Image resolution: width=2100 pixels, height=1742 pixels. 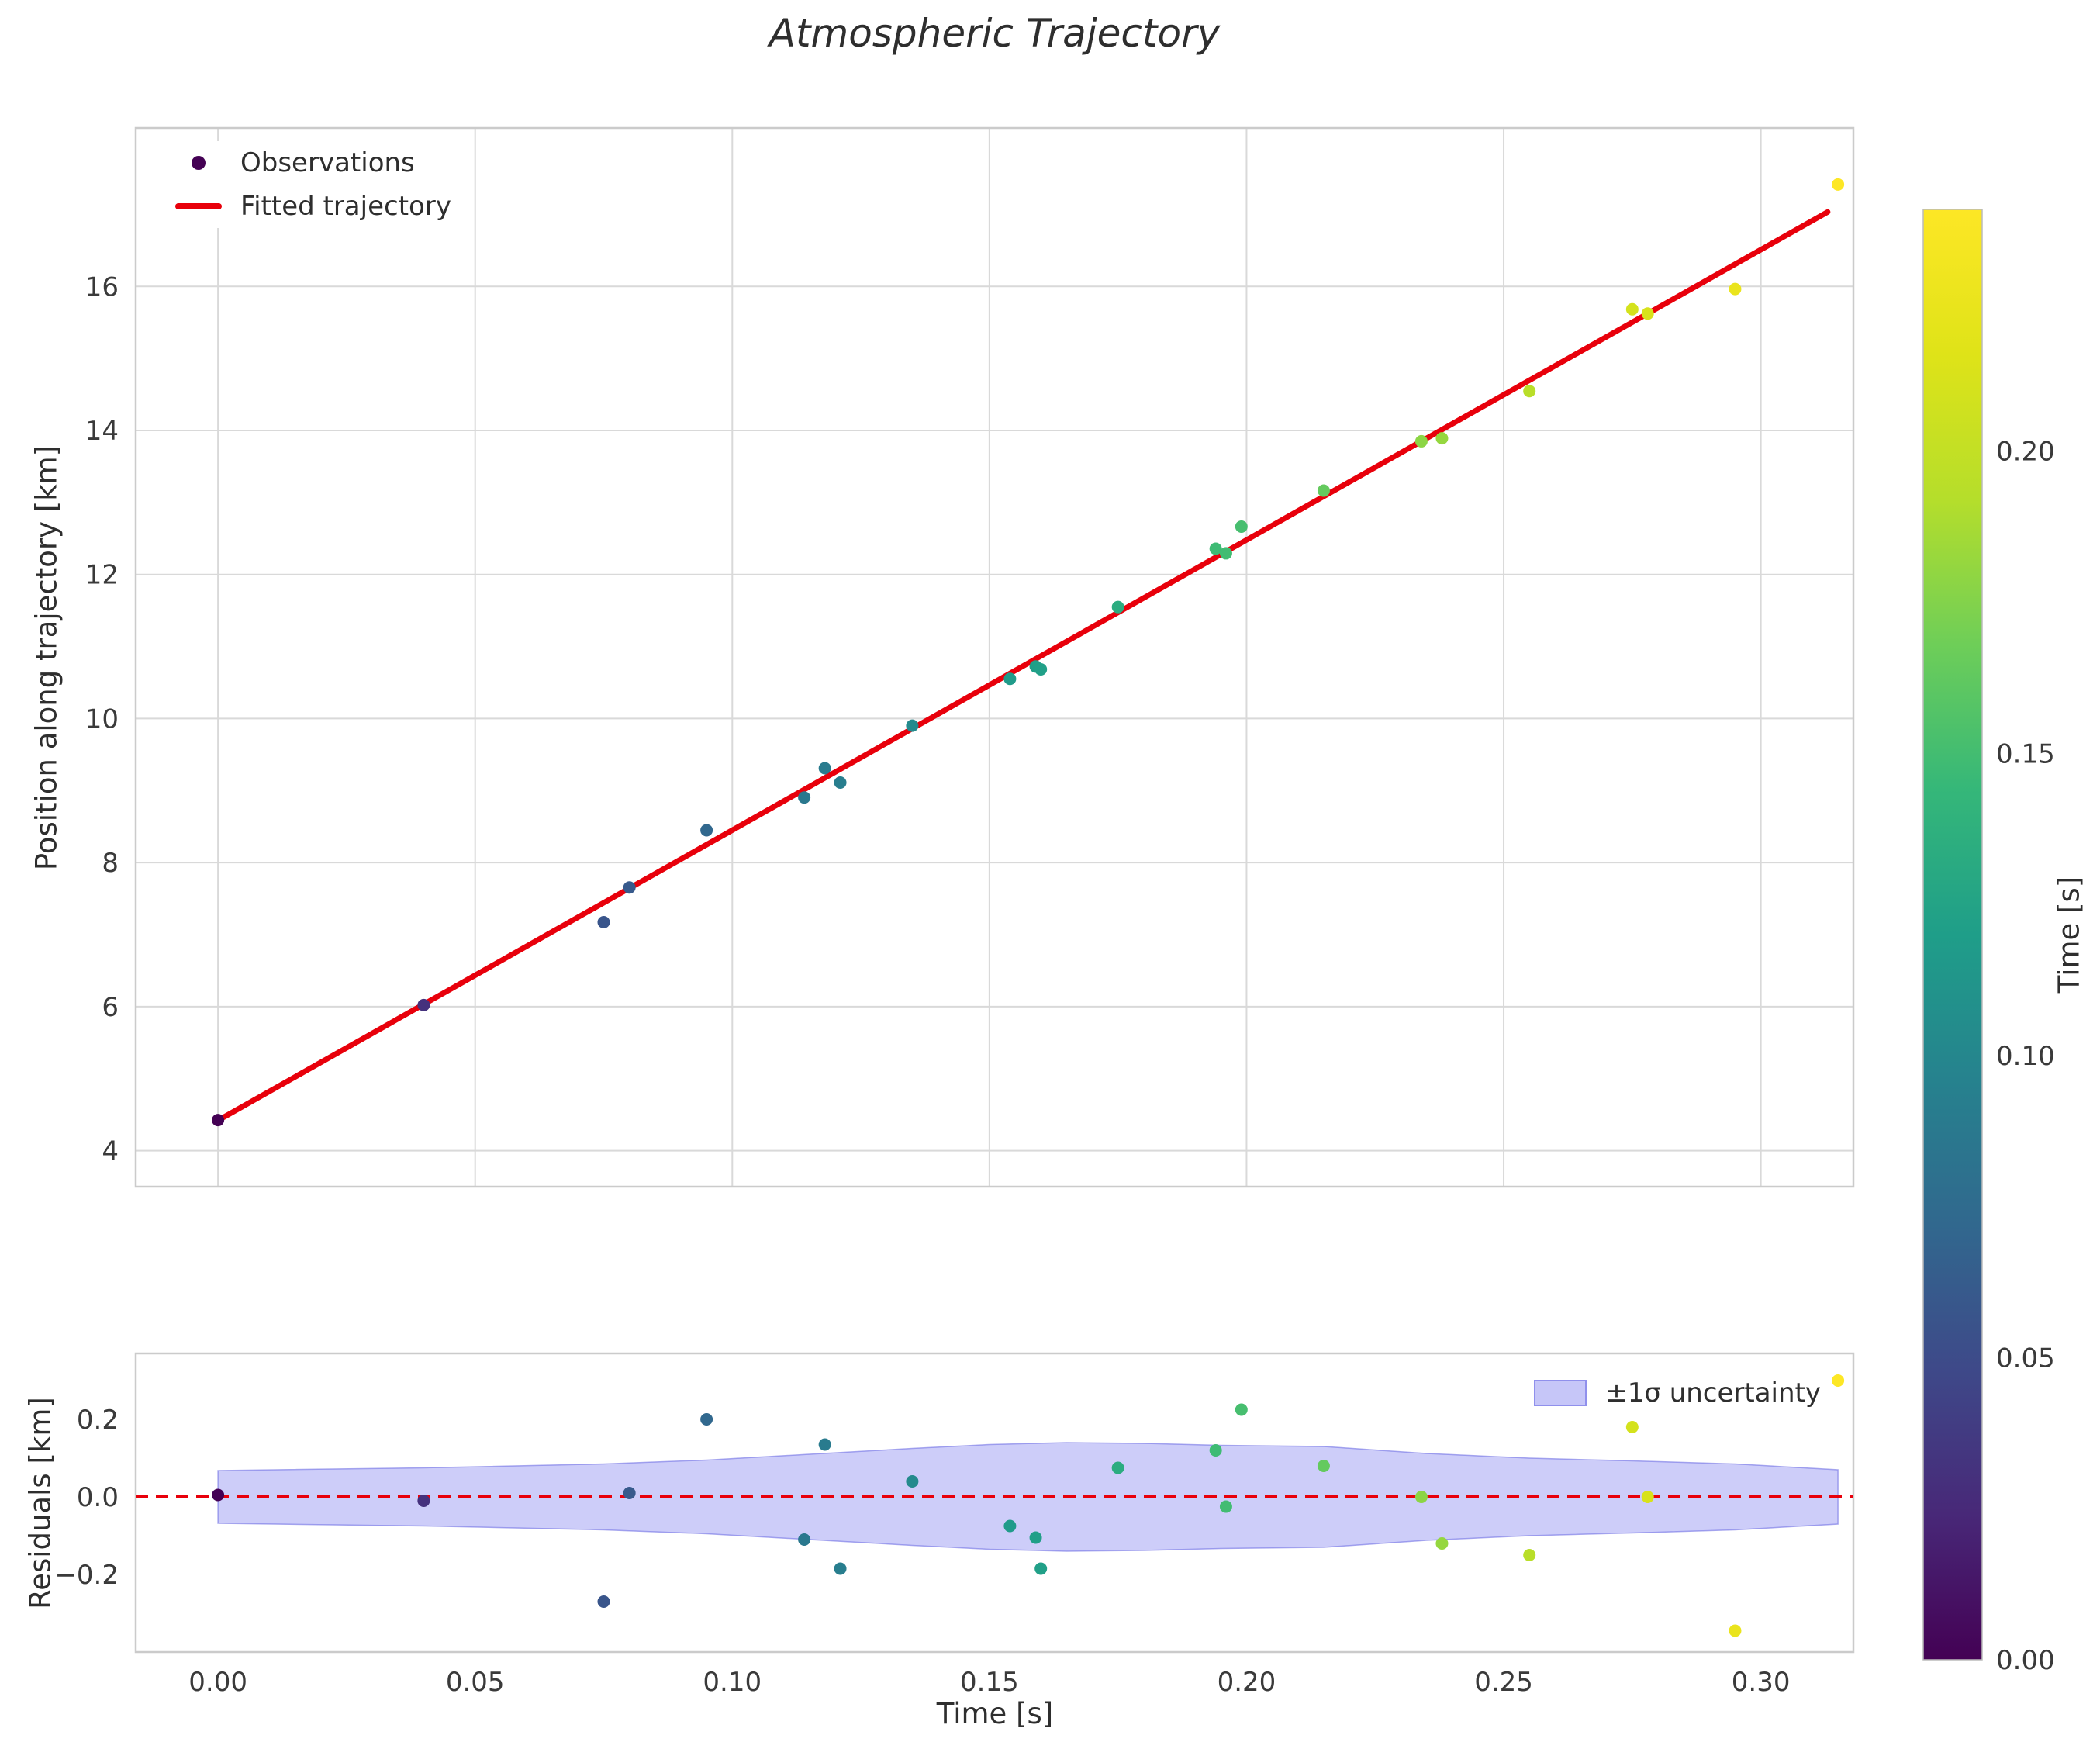 I want to click on colorbar-tick-label: 0.20, so click(x=2025, y=452).